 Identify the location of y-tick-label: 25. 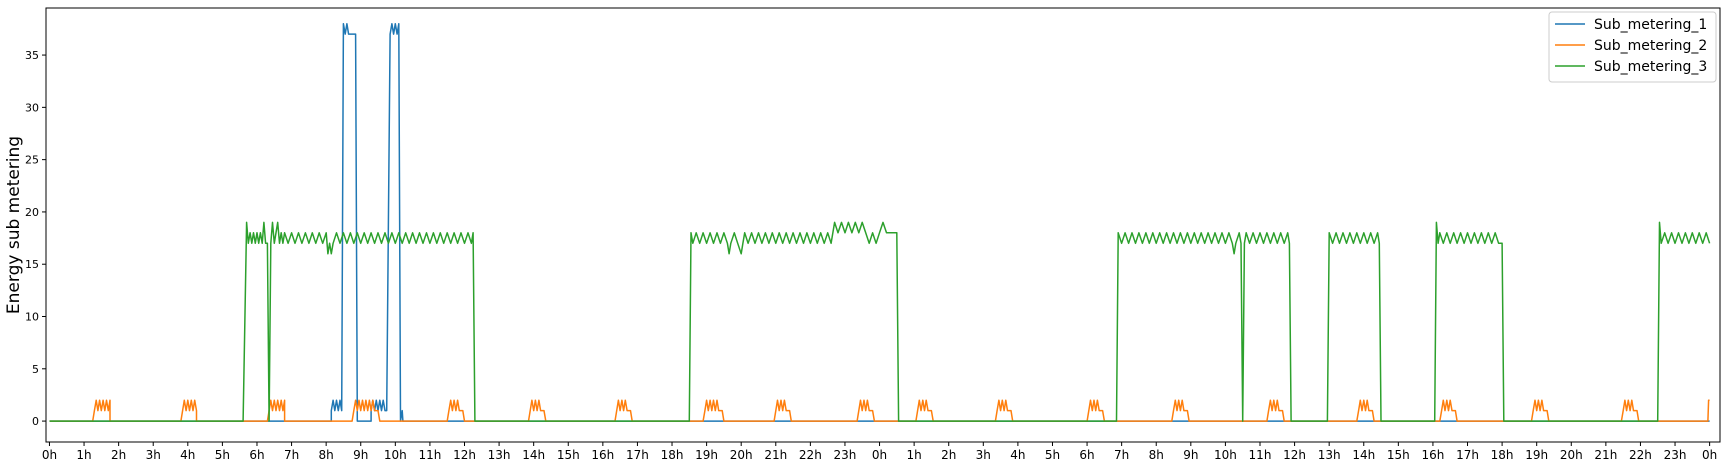
(32, 160).